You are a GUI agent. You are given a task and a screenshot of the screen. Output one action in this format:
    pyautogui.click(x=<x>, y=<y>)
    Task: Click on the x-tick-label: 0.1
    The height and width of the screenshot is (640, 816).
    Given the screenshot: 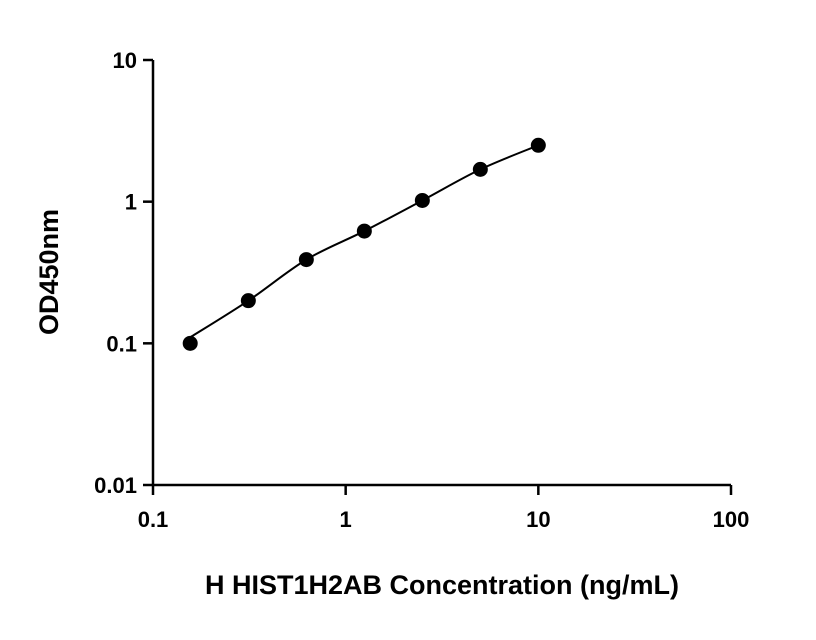 What is the action you would take?
    pyautogui.click(x=153, y=519)
    